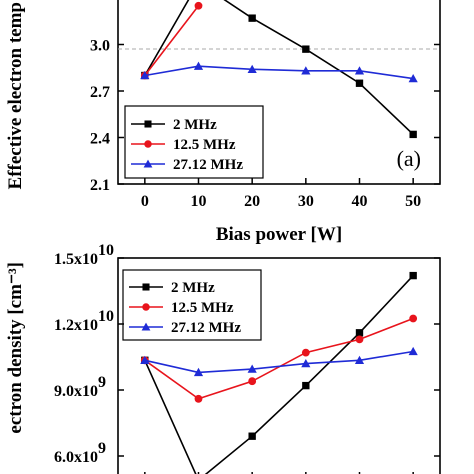 The image size is (474, 474). What do you see at coordinates (279, 234) in the screenshot?
I see `x-axis-label-a: Bias power [W]` at bounding box center [279, 234].